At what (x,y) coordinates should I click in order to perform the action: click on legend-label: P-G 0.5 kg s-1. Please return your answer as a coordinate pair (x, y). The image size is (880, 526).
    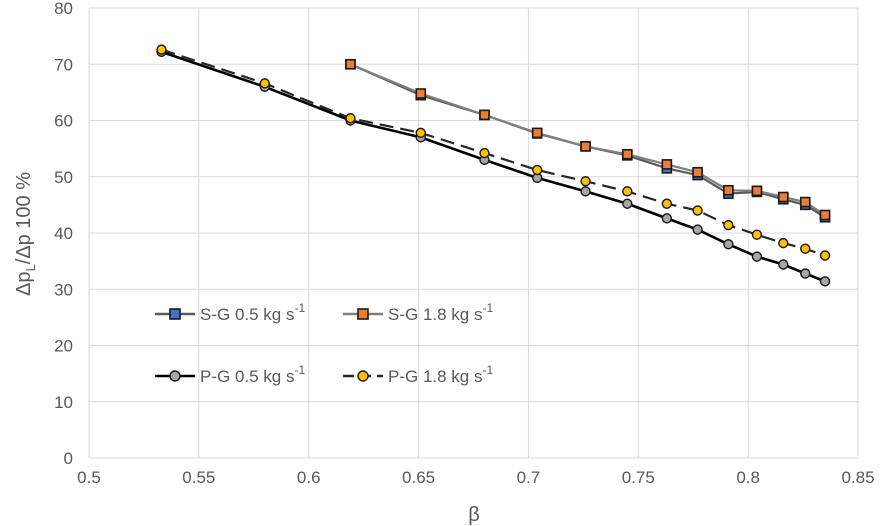
    Looking at the image, I should click on (252, 374).